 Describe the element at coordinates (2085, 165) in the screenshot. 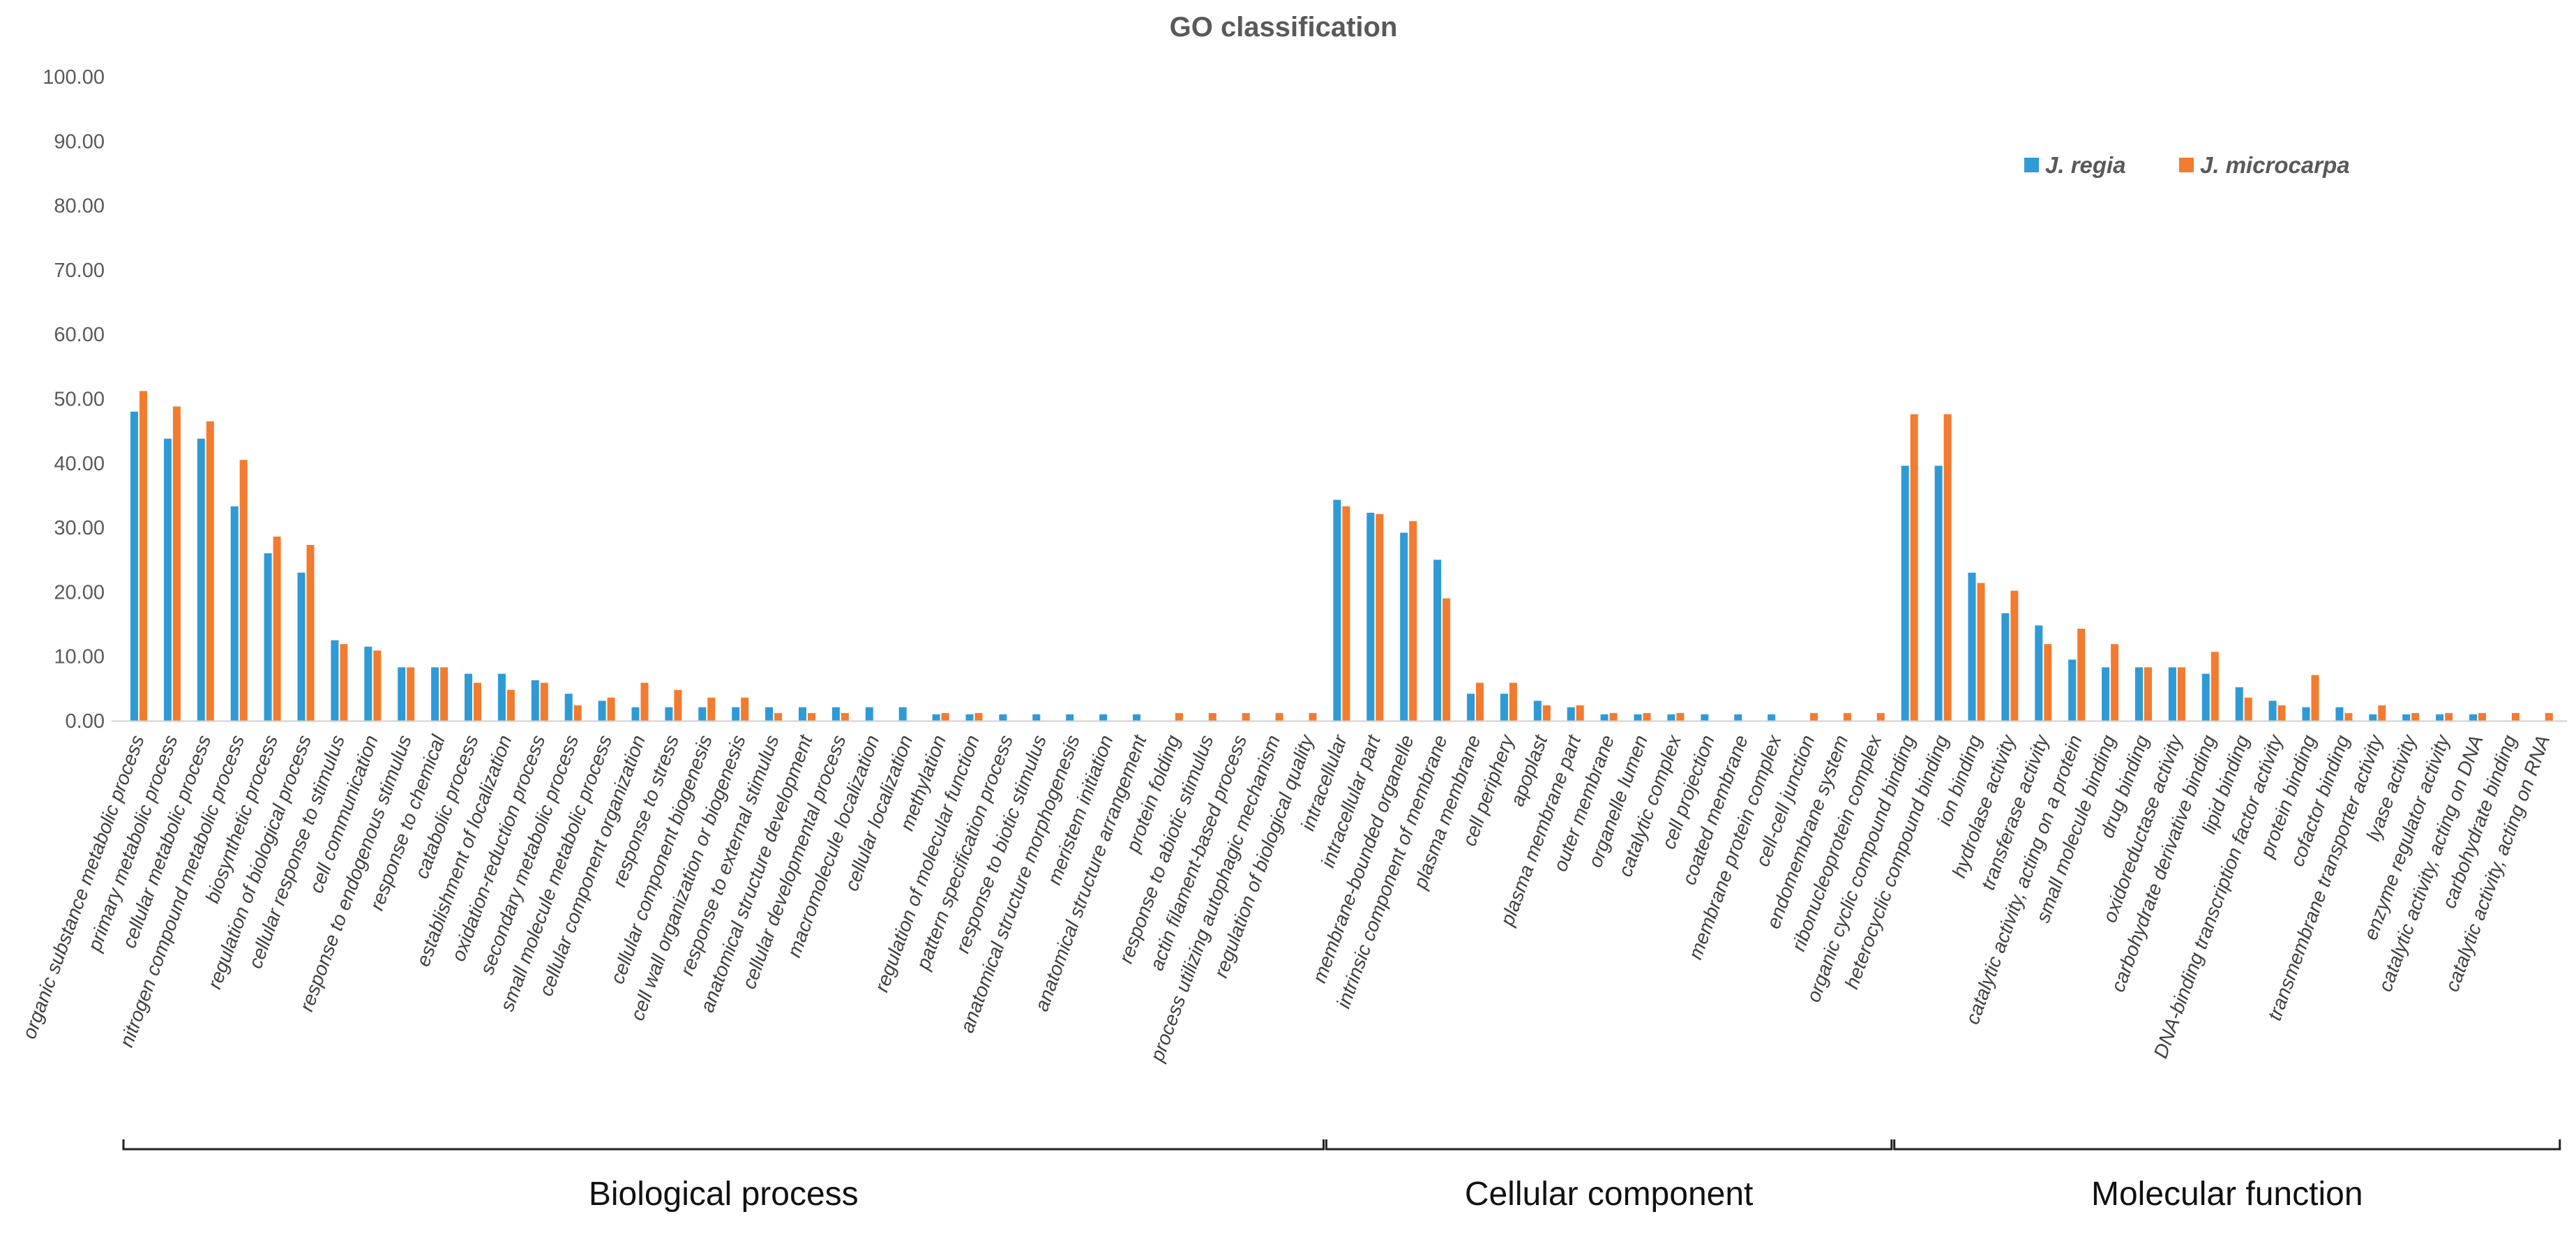

I see `legend-label: J. regia` at that location.